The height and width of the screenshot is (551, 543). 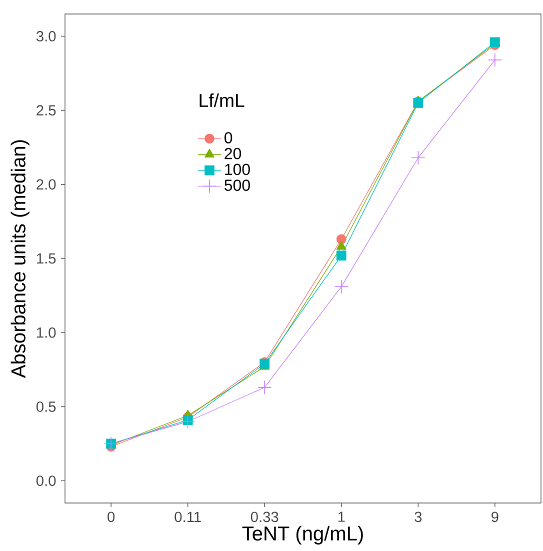 What do you see at coordinates (302, 535) in the screenshot?
I see `x-axis-title: TeNT (ng/mL)` at bounding box center [302, 535].